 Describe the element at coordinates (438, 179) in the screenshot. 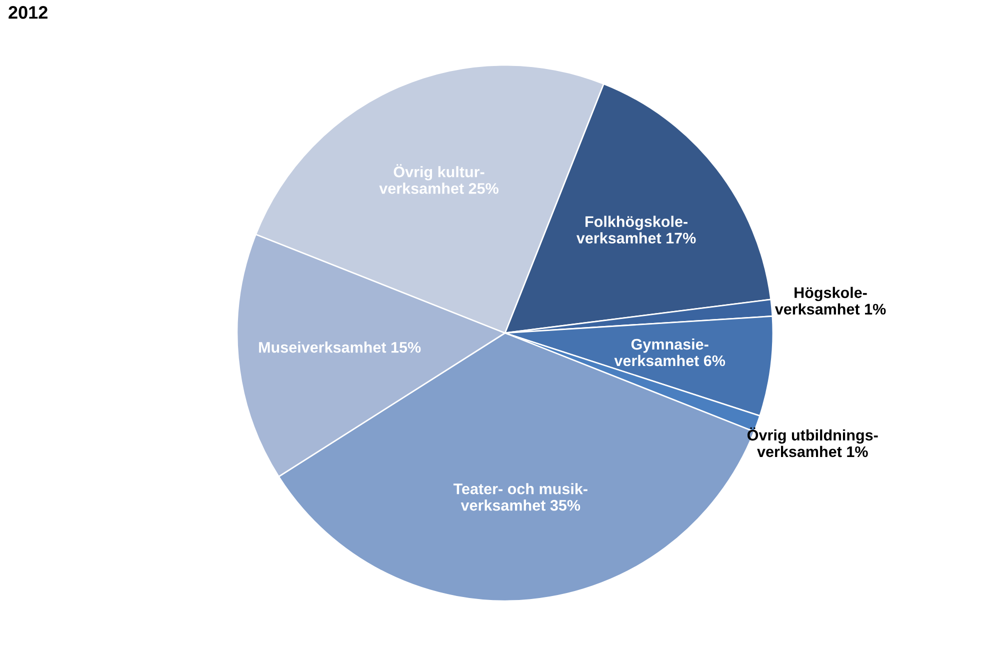

I see `slice-label: Övrig kultur- verksamhet 25%` at that location.